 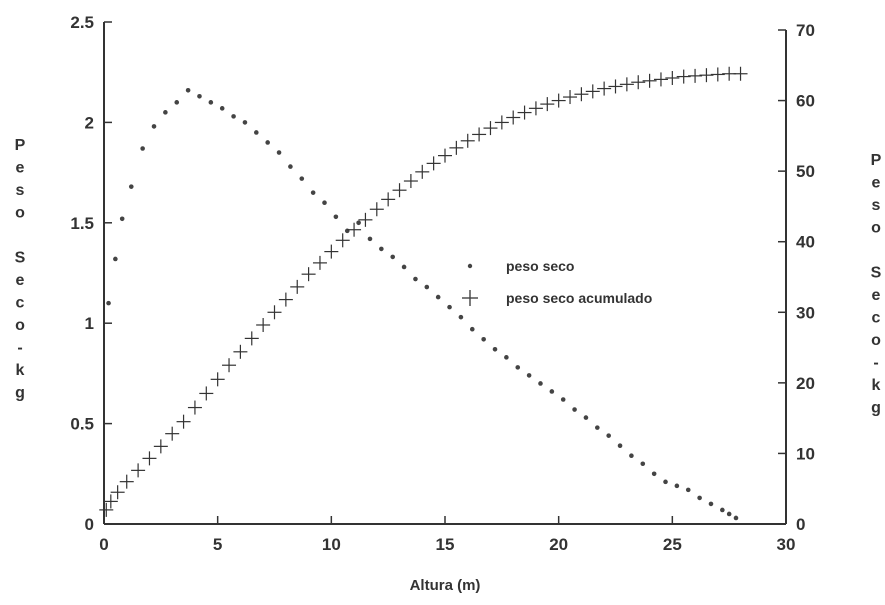 I want to click on right-y-tick-label: 50, so click(x=805, y=171).